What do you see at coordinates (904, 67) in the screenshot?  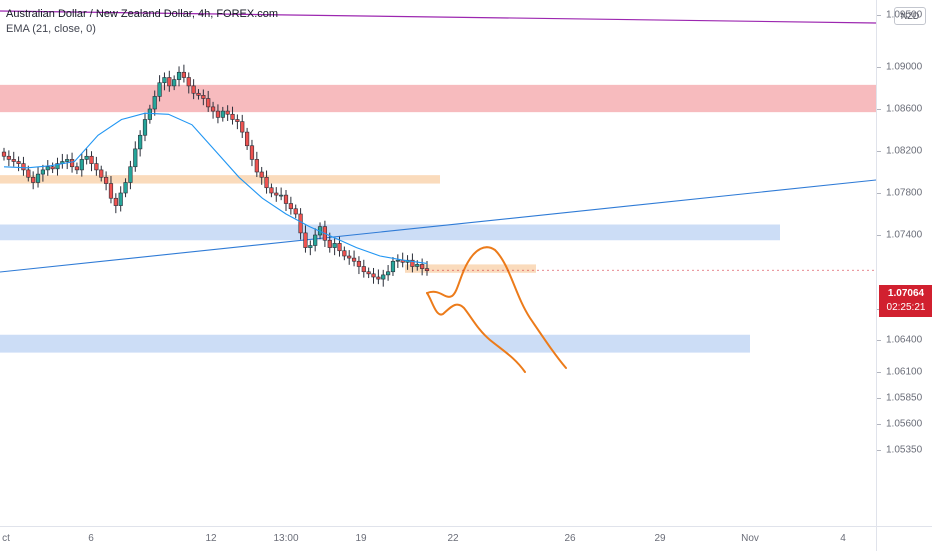 I see `price-tick-label: 1.09000` at bounding box center [904, 67].